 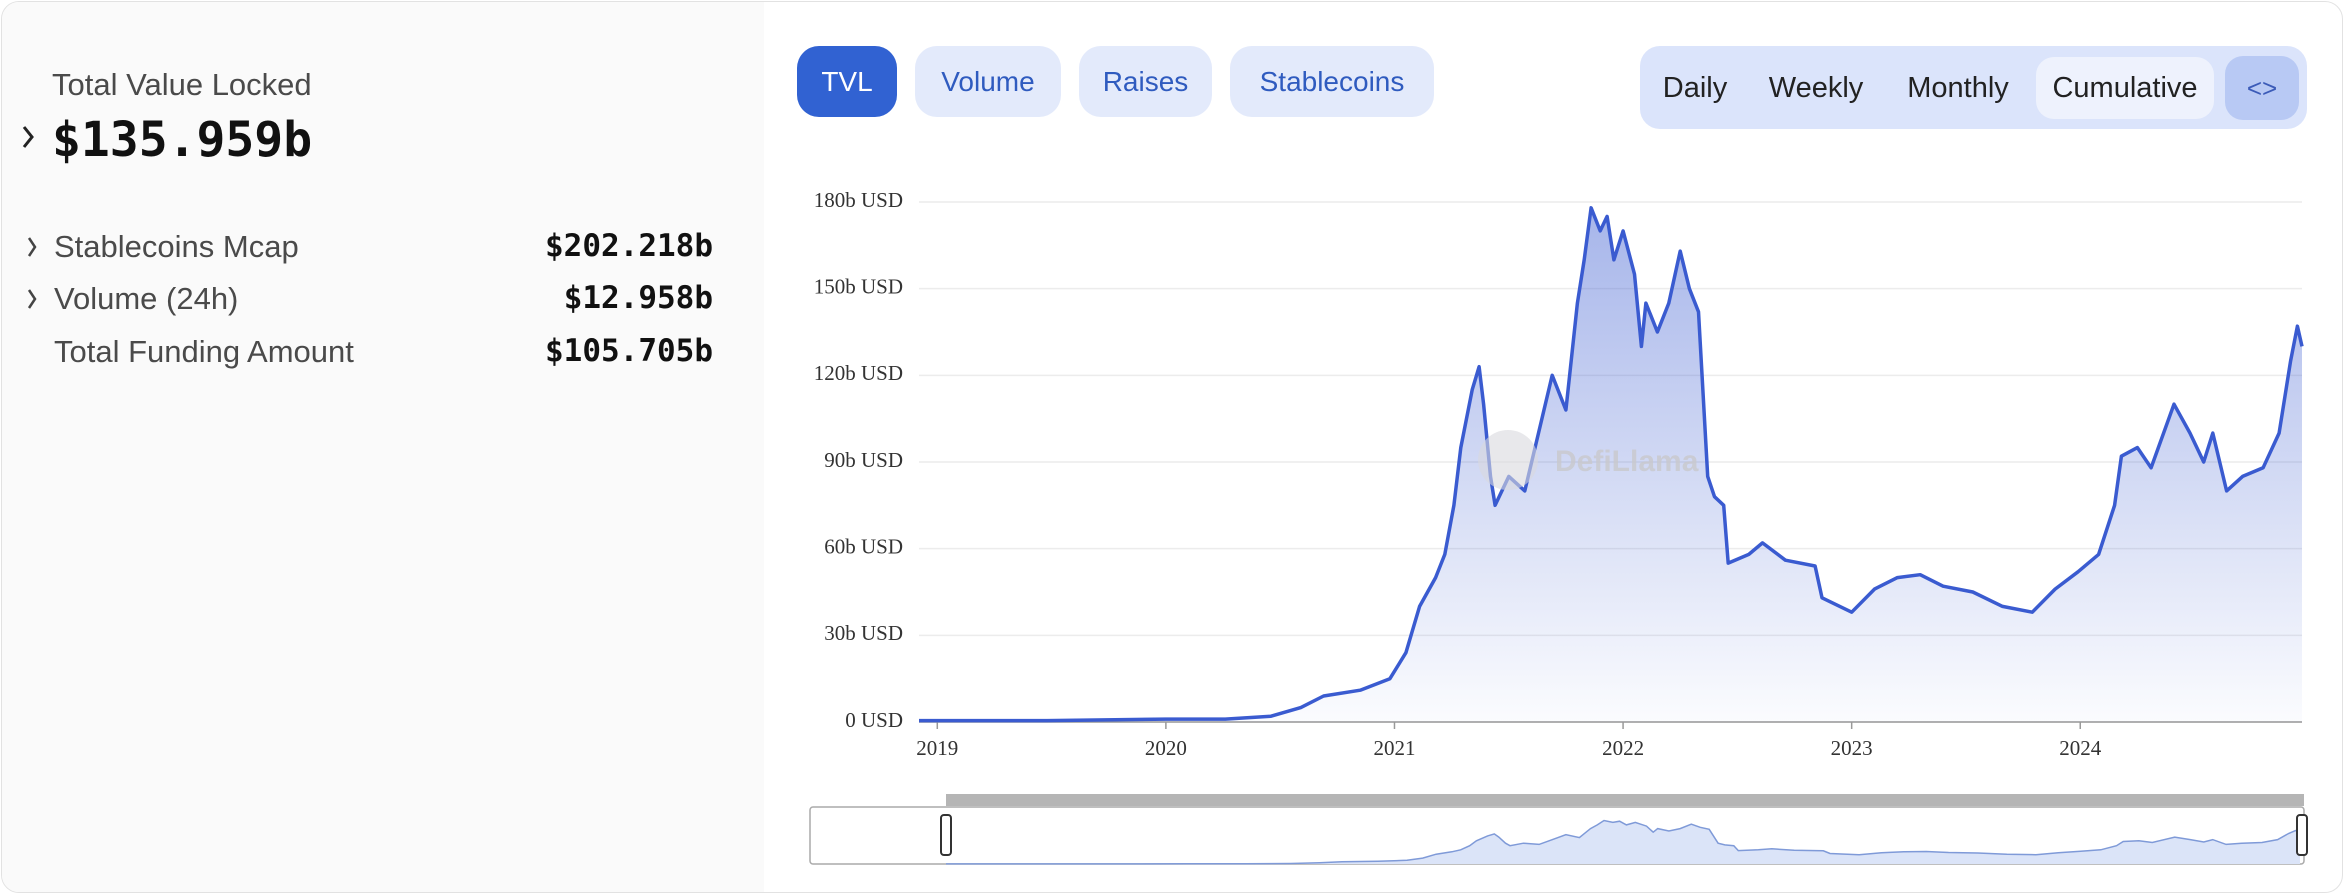 I want to click on y-tick-label: 60b USD, so click(x=863, y=546).